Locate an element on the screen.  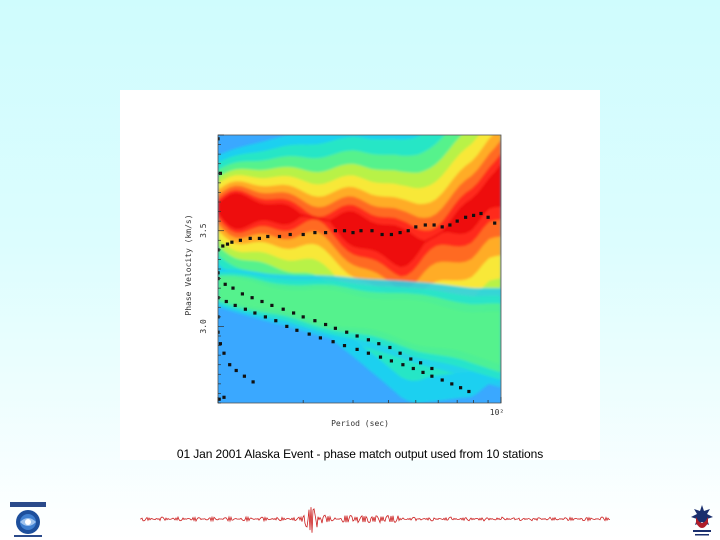
seismogram-trace is located at coordinates (375, 520).